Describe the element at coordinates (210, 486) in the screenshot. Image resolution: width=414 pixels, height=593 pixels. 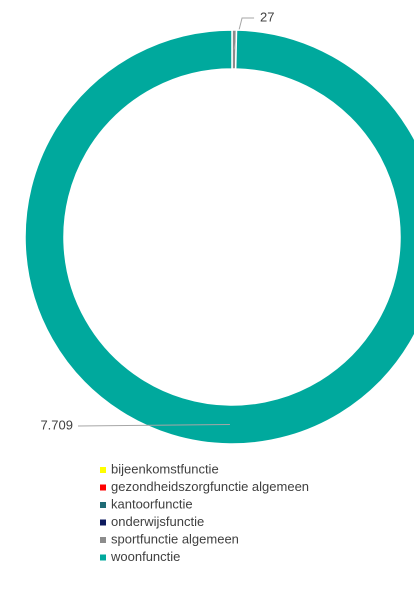
I see `legend-label: gezondheidszorgfunctie algemeen` at that location.